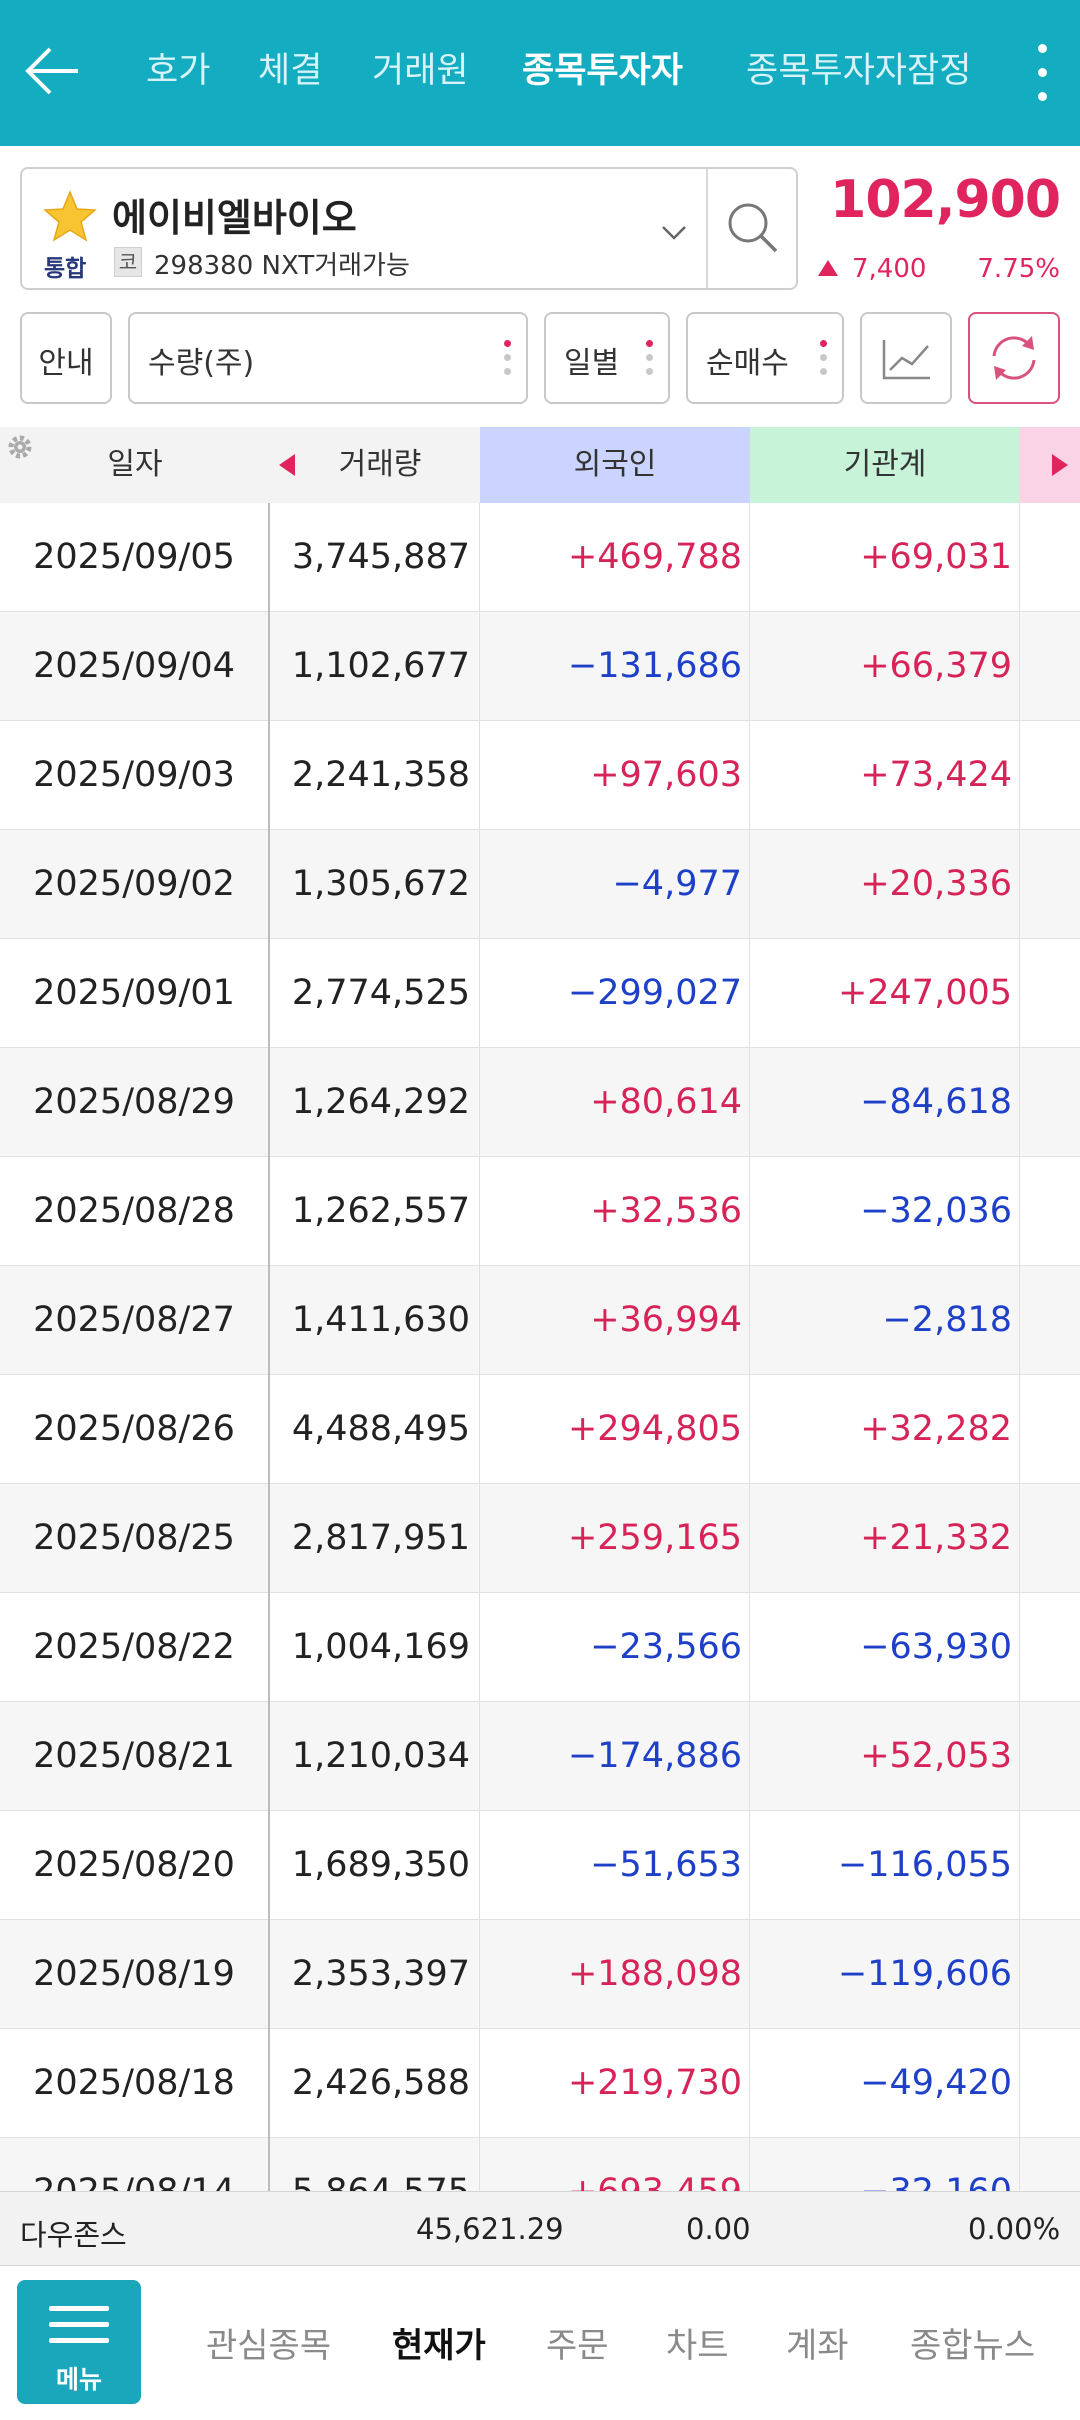 This screenshot has height=2420, width=1080. Describe the element at coordinates (290, 71) in the screenshot. I see `tab-trades: 체결` at that location.